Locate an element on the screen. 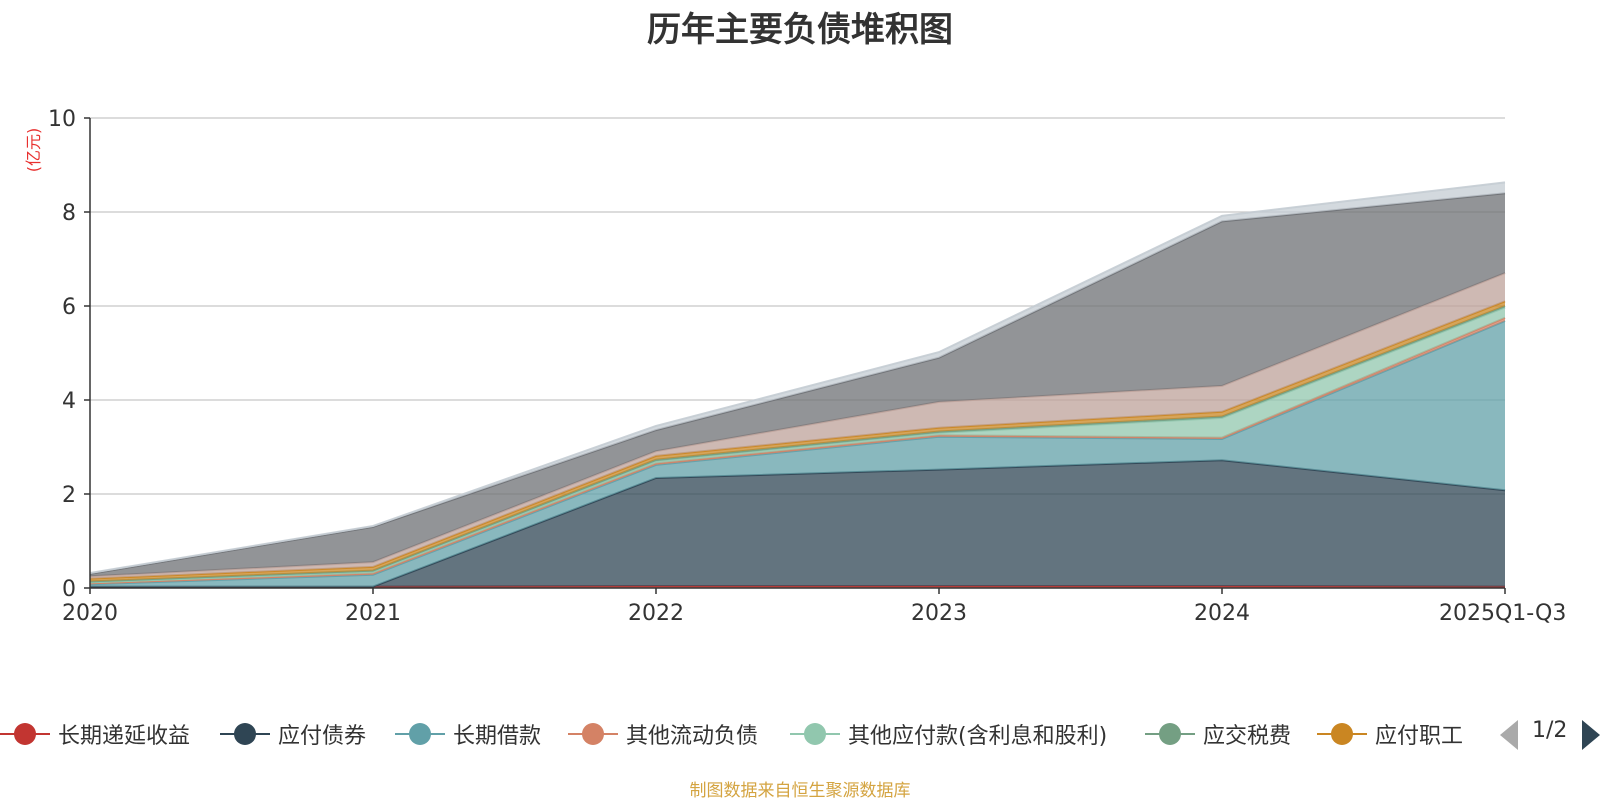 The height and width of the screenshot is (801, 1600). y-tick-label: 6 is located at coordinates (69, 307).